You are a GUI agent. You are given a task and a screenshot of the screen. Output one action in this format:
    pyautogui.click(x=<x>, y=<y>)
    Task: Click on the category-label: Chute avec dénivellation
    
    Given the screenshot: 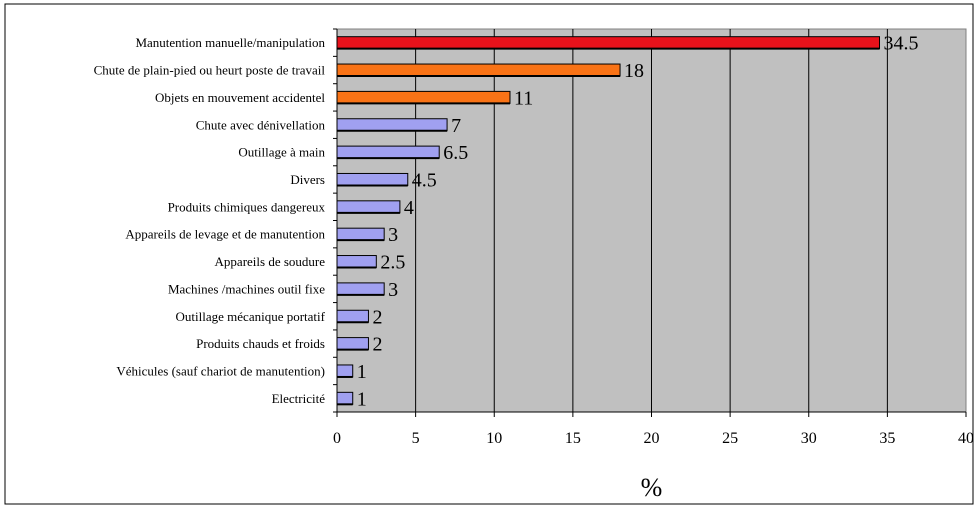 What is the action you would take?
    pyautogui.click(x=261, y=124)
    